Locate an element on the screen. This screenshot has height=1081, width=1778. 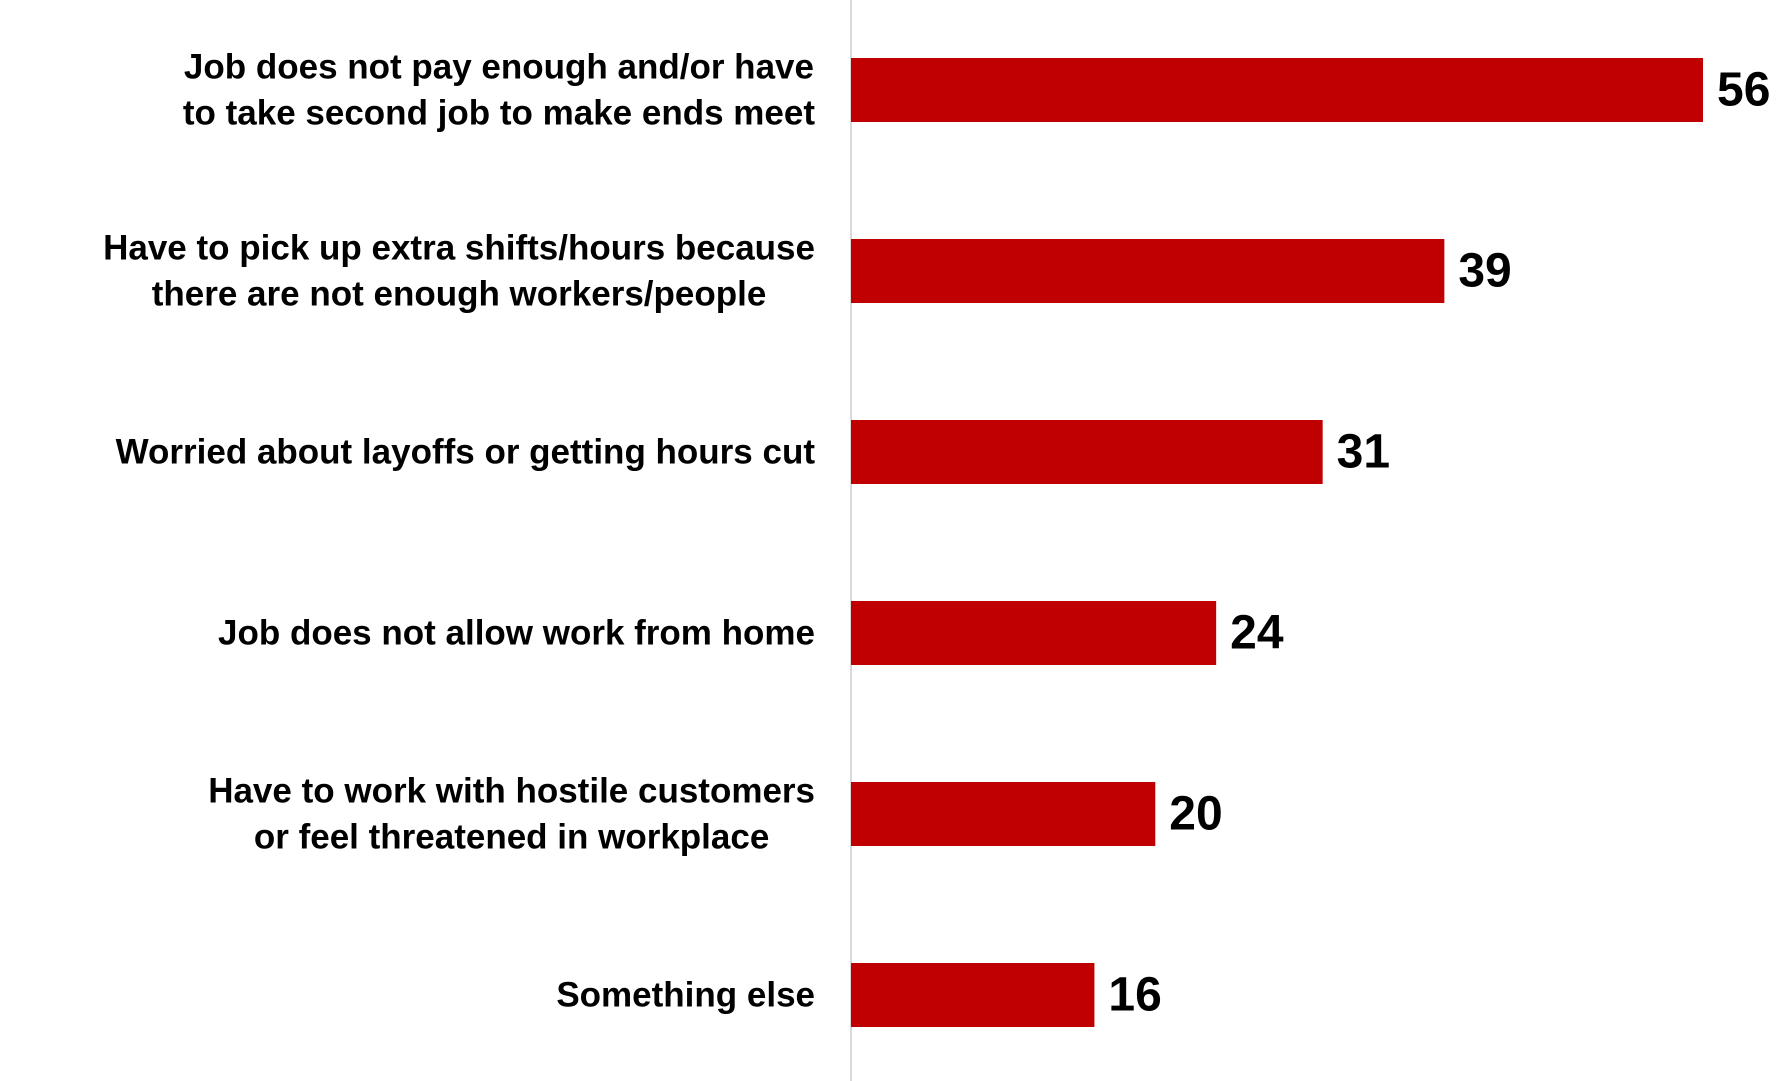
category-label-6: Something else is located at coordinates (685, 995).